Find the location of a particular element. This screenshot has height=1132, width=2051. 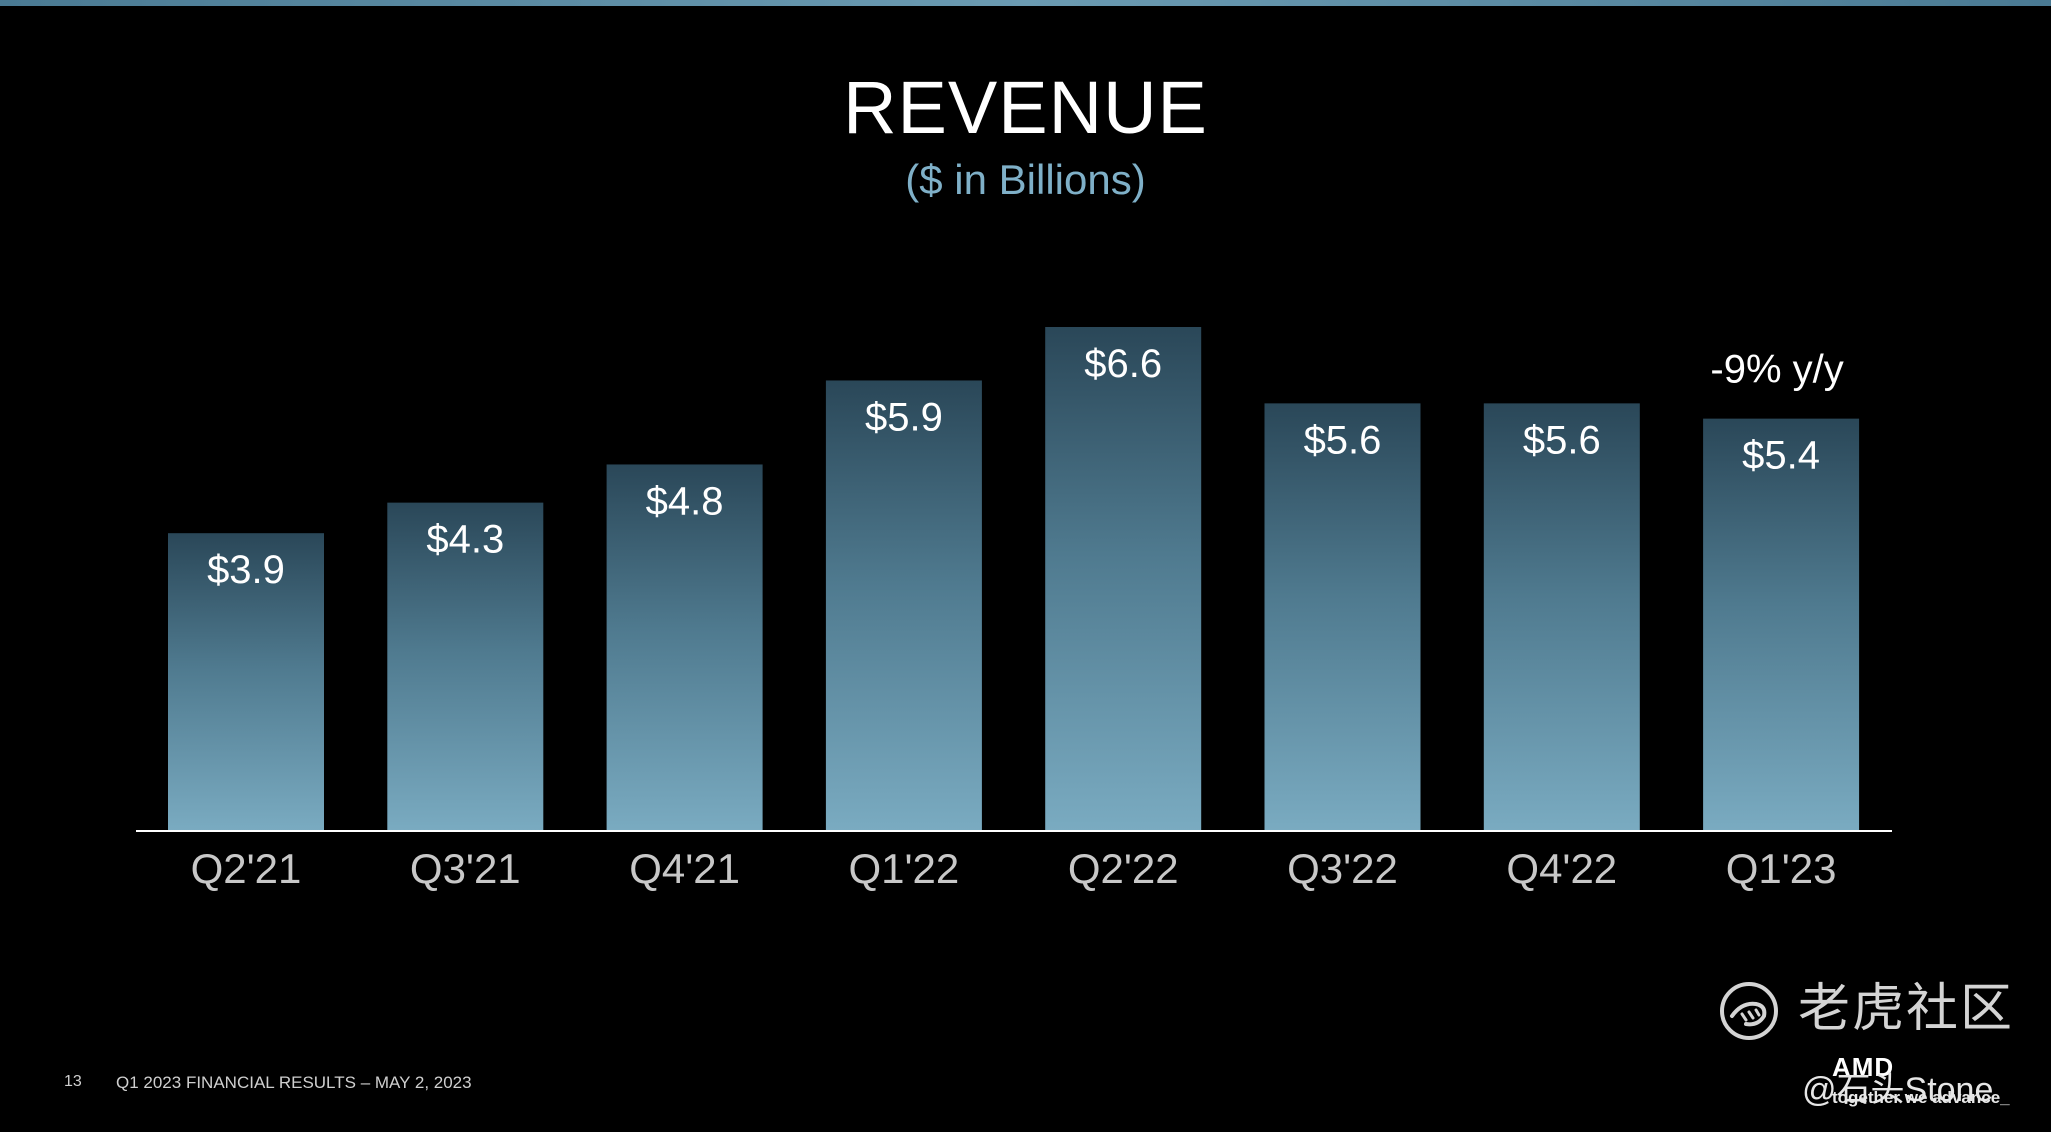

x-tick-label-Q2'22: Q2'22 is located at coordinates (1123, 868).